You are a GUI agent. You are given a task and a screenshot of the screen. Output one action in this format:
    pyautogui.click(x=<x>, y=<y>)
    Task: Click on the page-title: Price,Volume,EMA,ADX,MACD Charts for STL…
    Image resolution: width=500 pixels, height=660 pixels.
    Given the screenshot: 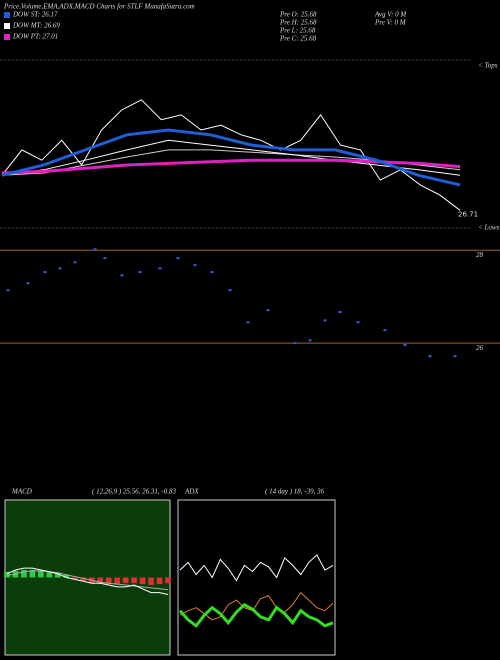 What is the action you would take?
    pyautogui.click(x=99, y=7)
    